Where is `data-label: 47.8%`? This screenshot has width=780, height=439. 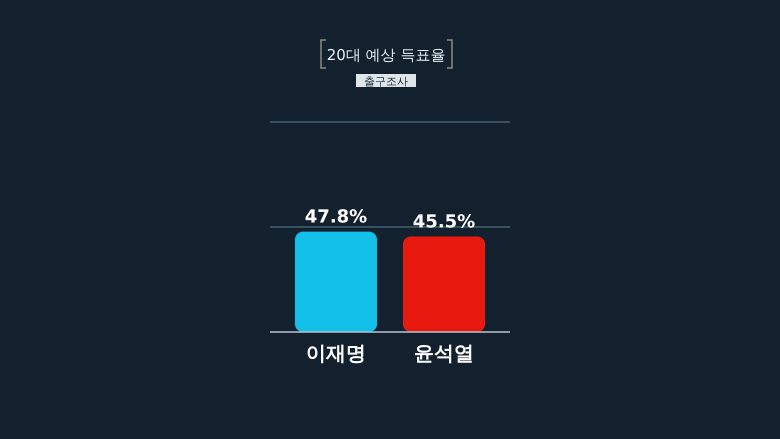 data-label: 47.8% is located at coordinates (336, 217).